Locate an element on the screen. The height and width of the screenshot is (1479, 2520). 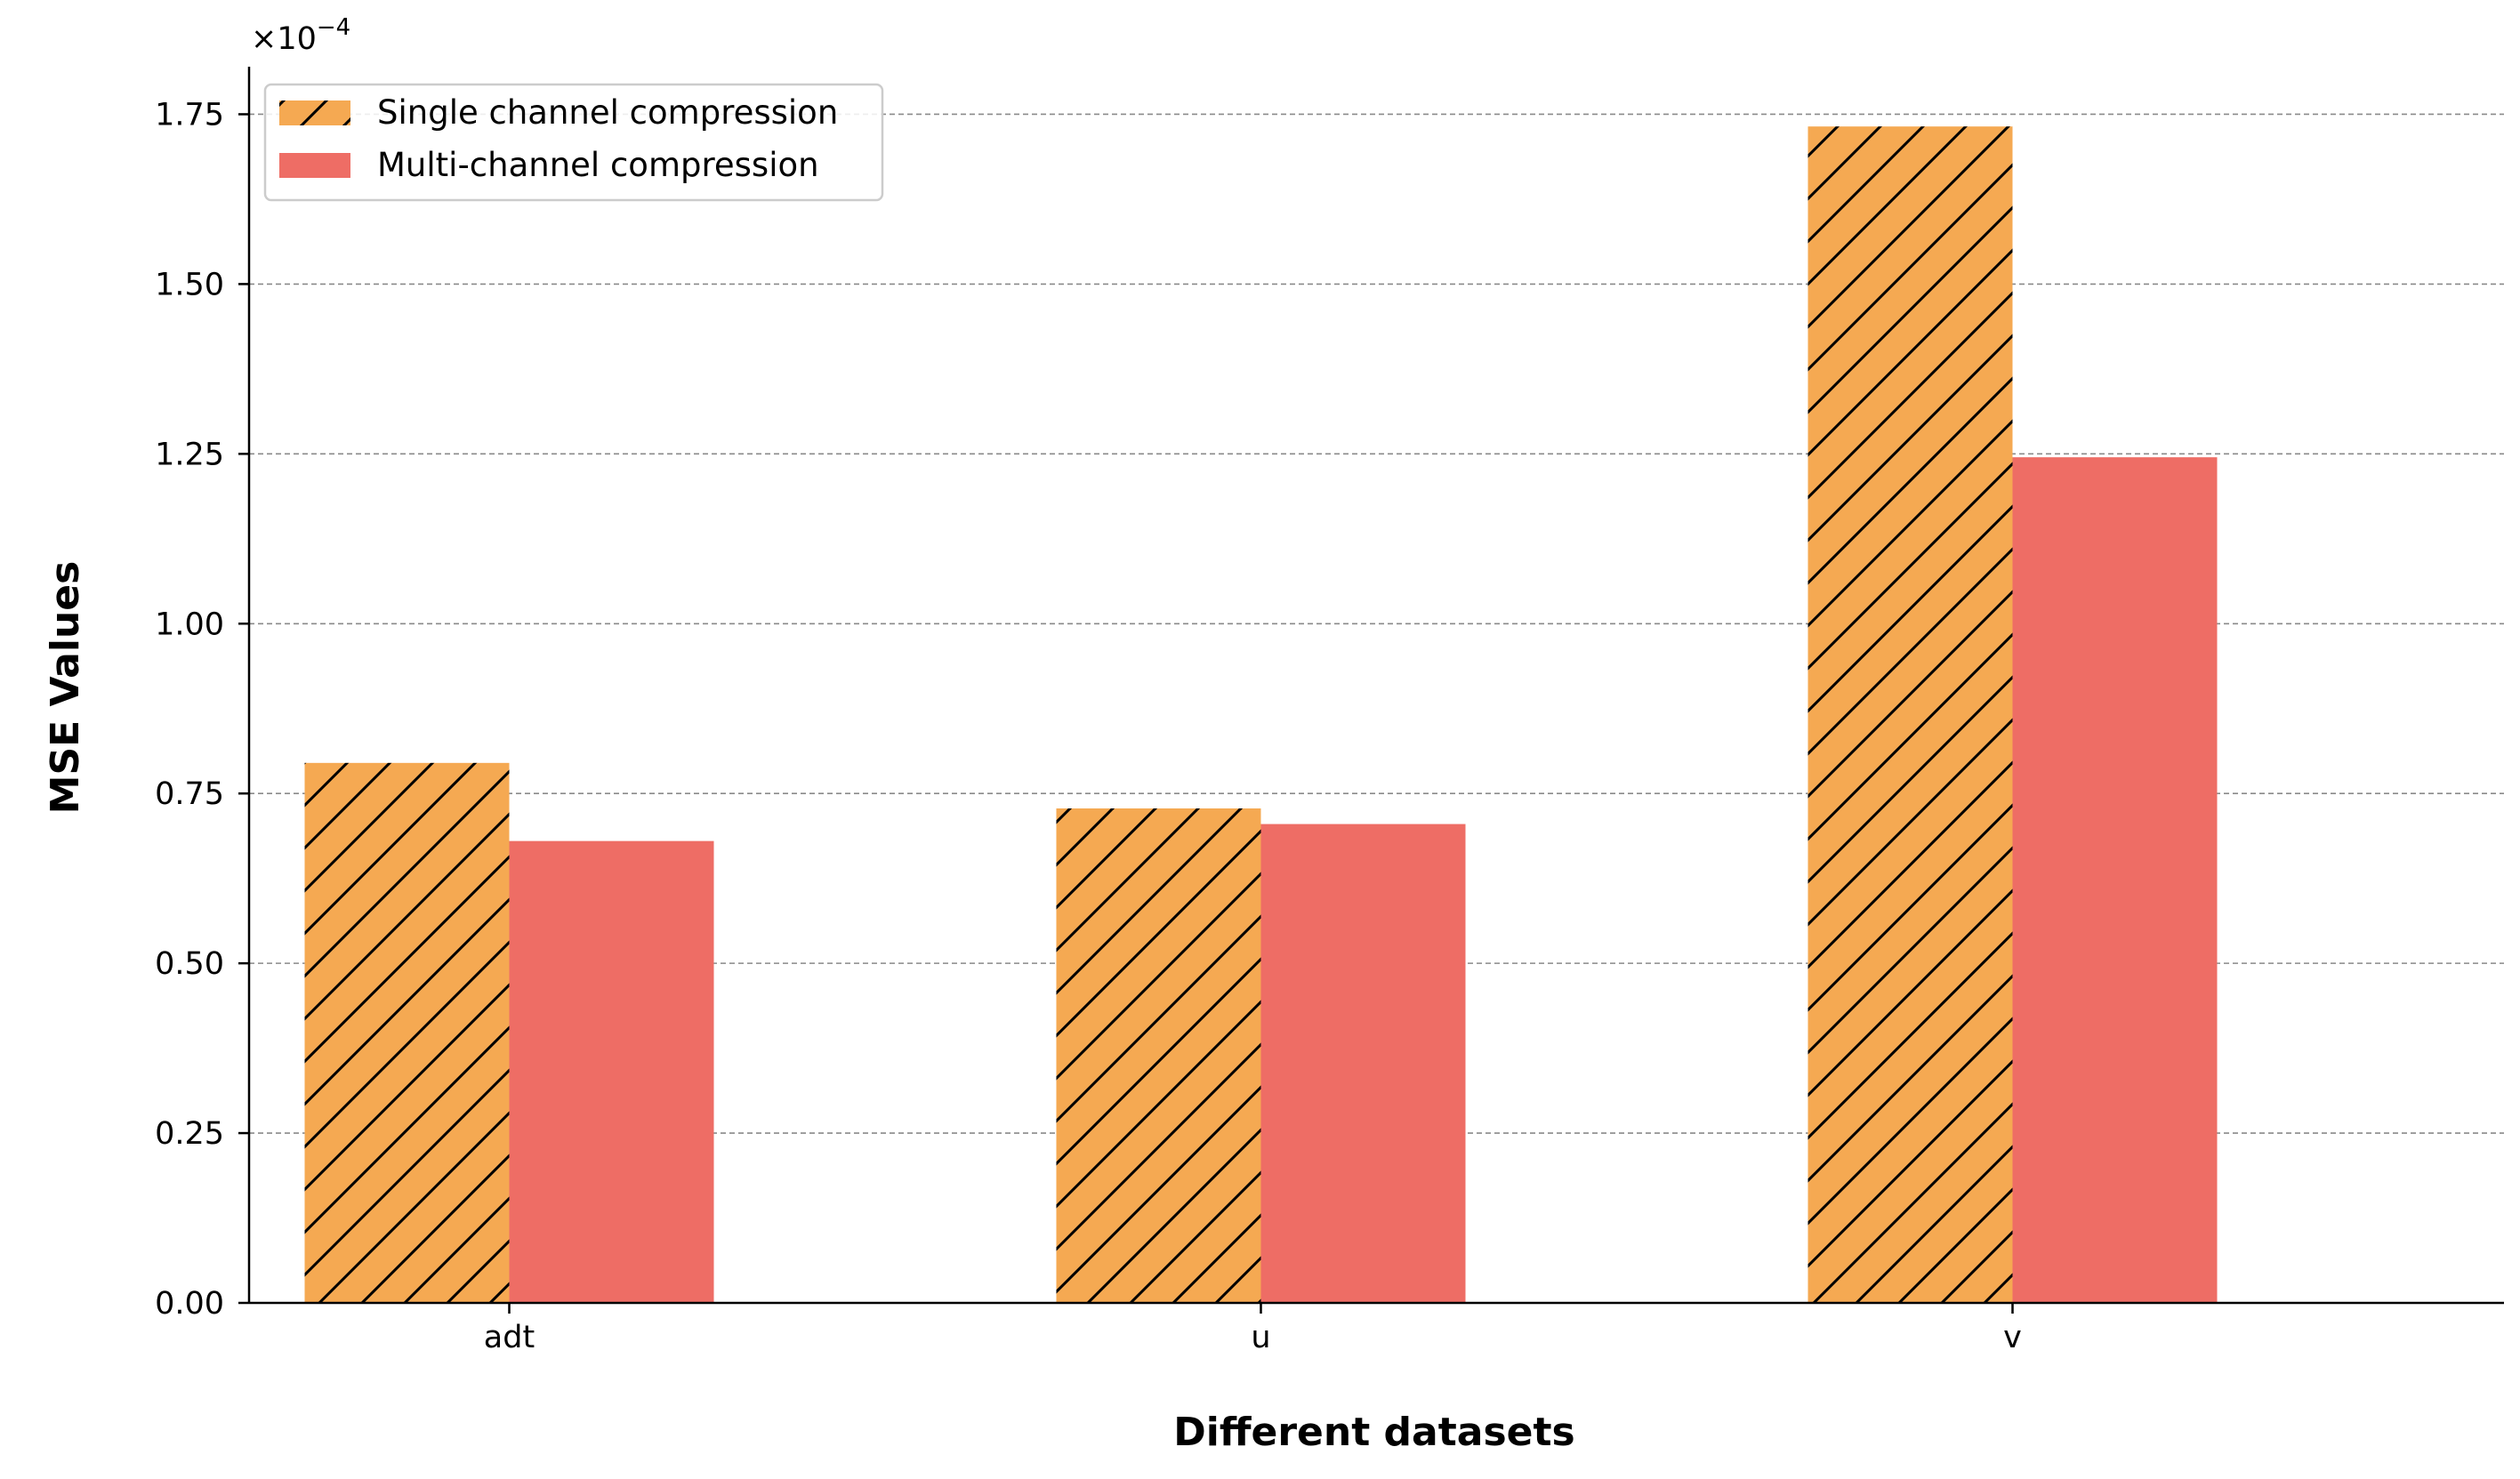
bar-hatch-single-channel-compression-adt is located at coordinates (407, 1033).